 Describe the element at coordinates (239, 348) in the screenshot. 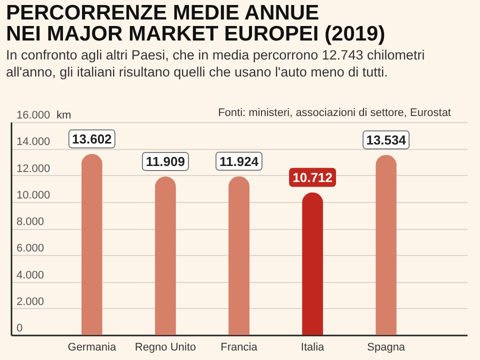

I see `x-tick-label: Francia` at that location.